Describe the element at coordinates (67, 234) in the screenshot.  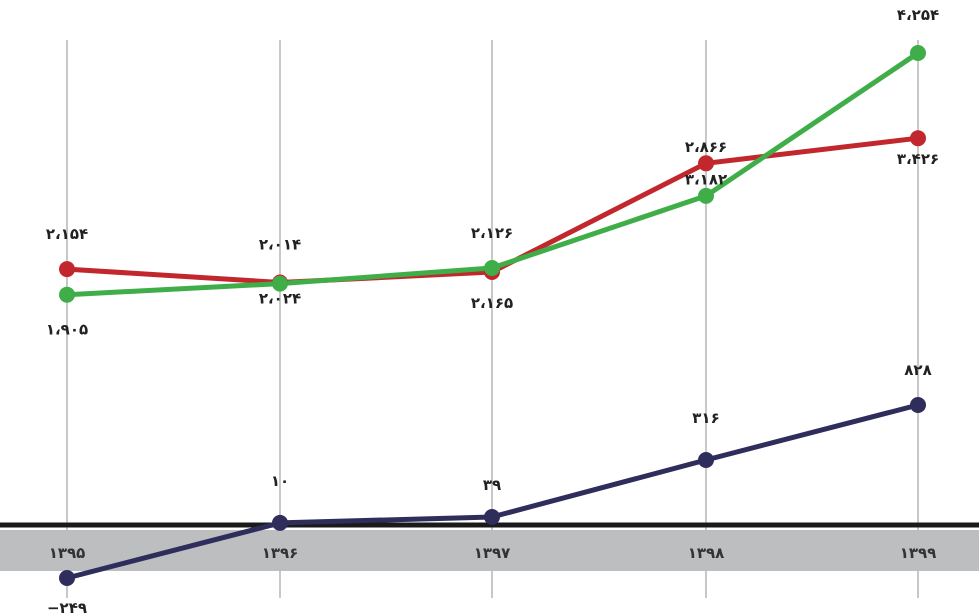
I see `data-label: ۲،۱۵۴` at that location.